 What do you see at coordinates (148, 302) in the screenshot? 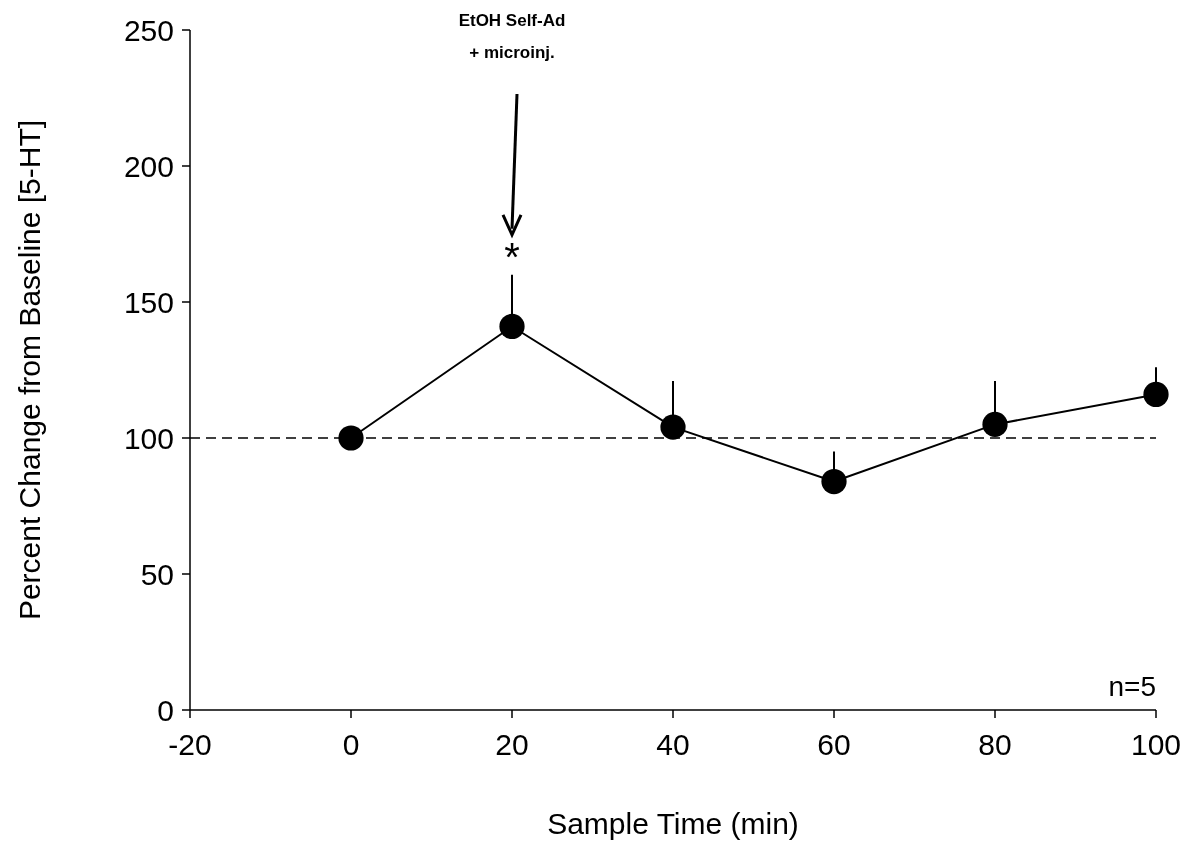
I see `y-tick-label: 150` at bounding box center [148, 302].